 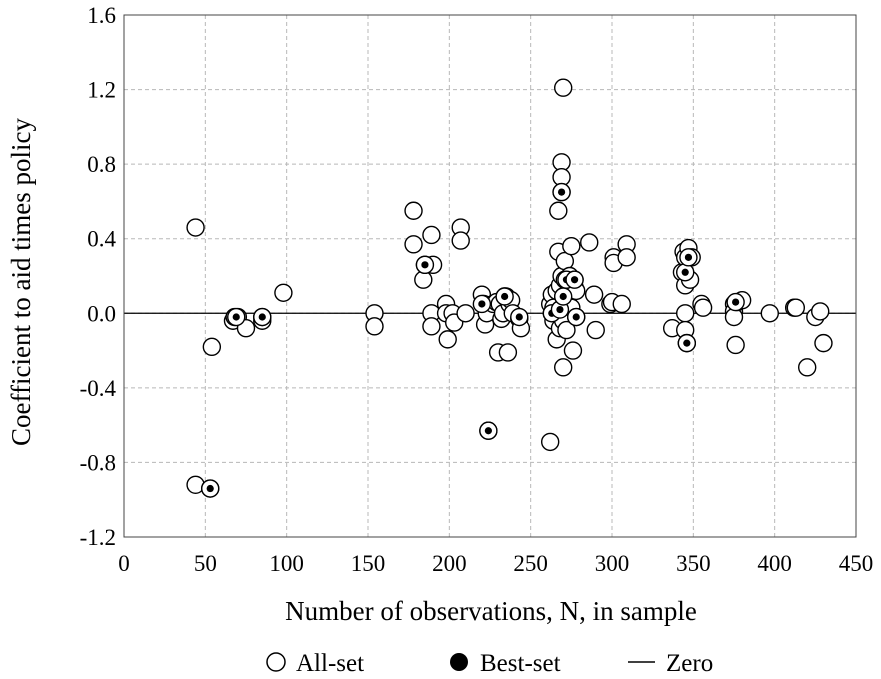 What do you see at coordinates (98, 388) in the screenshot?
I see `y-tick-label: -0.4` at bounding box center [98, 388].